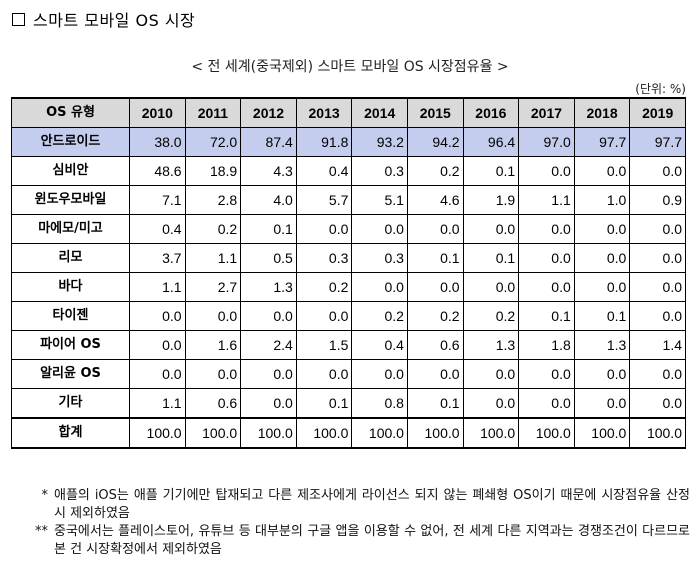 The width and height of the screenshot is (700, 581). I want to click on table-row: 윈도우모바일 7.1 2.8 4.0 5.7 5.1 4.6 1.9 1.1 1.0 0.9, so click(348, 200).